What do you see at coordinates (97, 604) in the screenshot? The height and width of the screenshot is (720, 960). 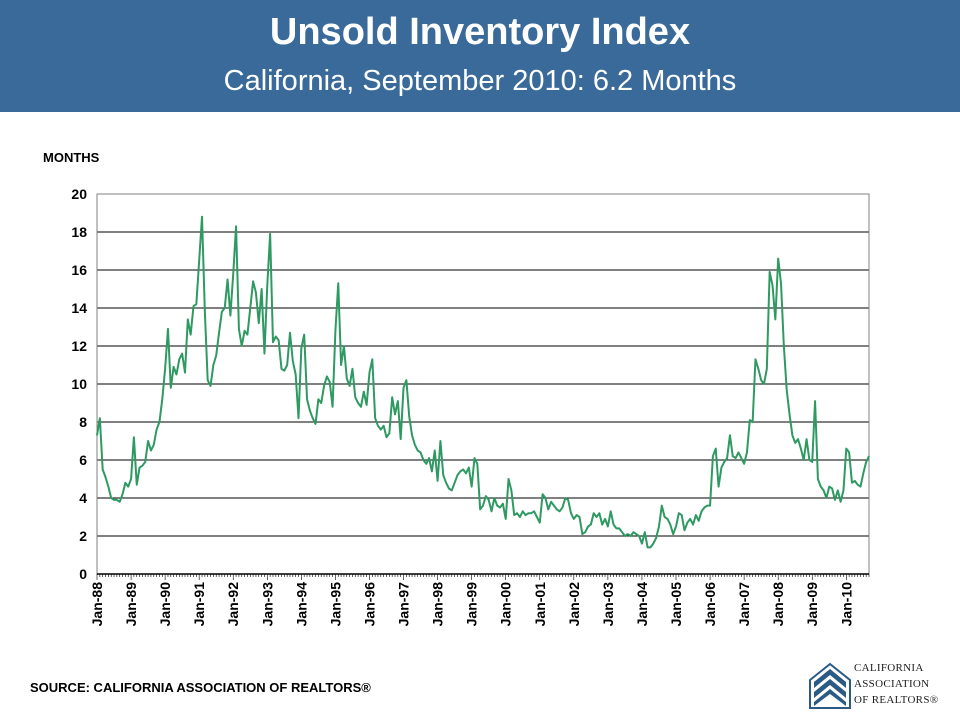 I see `x-tick-label: Jan-88` at bounding box center [97, 604].